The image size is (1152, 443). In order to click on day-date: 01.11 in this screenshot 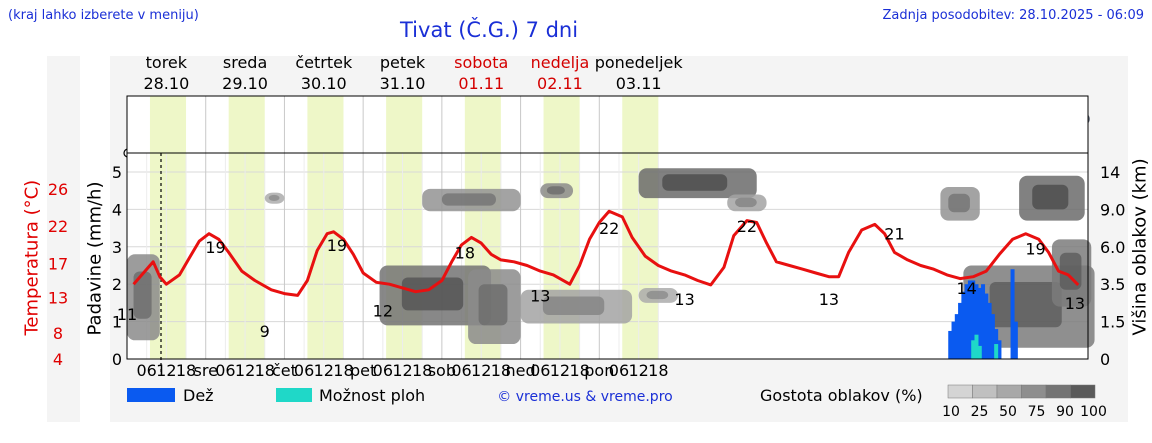, I will do `click(481, 83)`.